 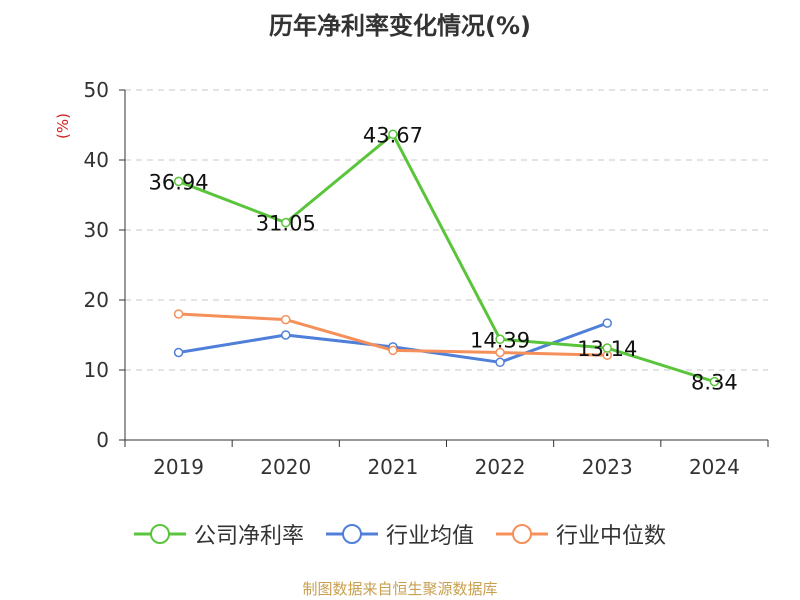 What do you see at coordinates (96, 160) in the screenshot?
I see `y-tick-label: 40` at bounding box center [96, 160].